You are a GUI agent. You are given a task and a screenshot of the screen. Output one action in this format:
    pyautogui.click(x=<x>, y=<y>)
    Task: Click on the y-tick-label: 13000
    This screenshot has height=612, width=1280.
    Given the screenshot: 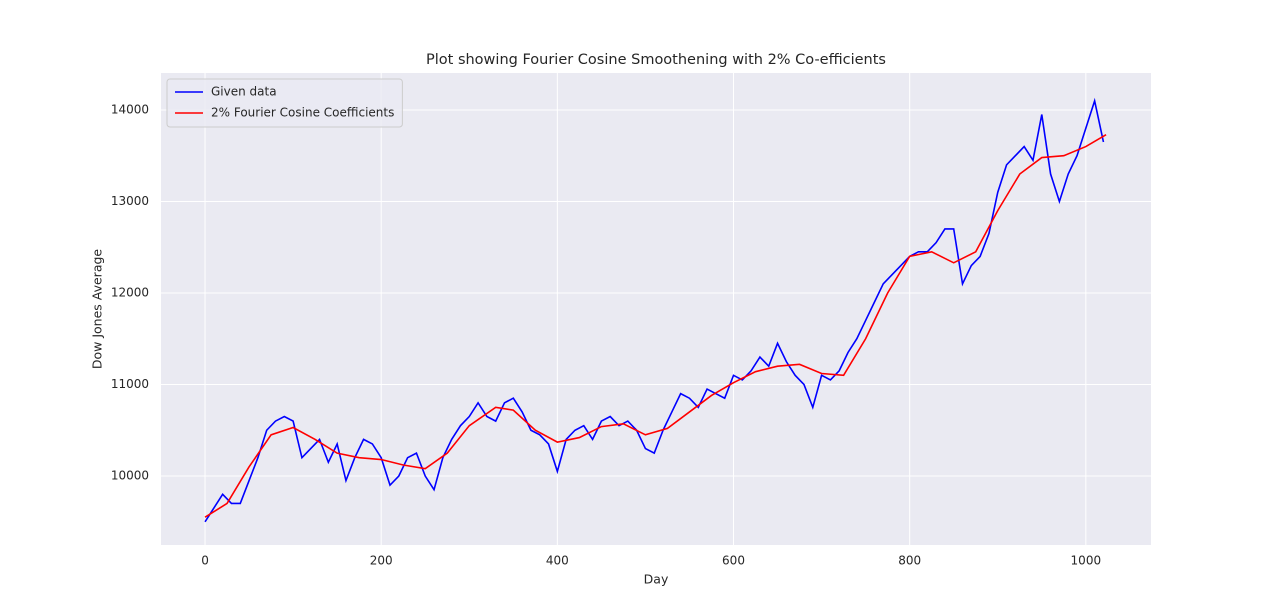 What is the action you would take?
    pyautogui.click(x=130, y=201)
    